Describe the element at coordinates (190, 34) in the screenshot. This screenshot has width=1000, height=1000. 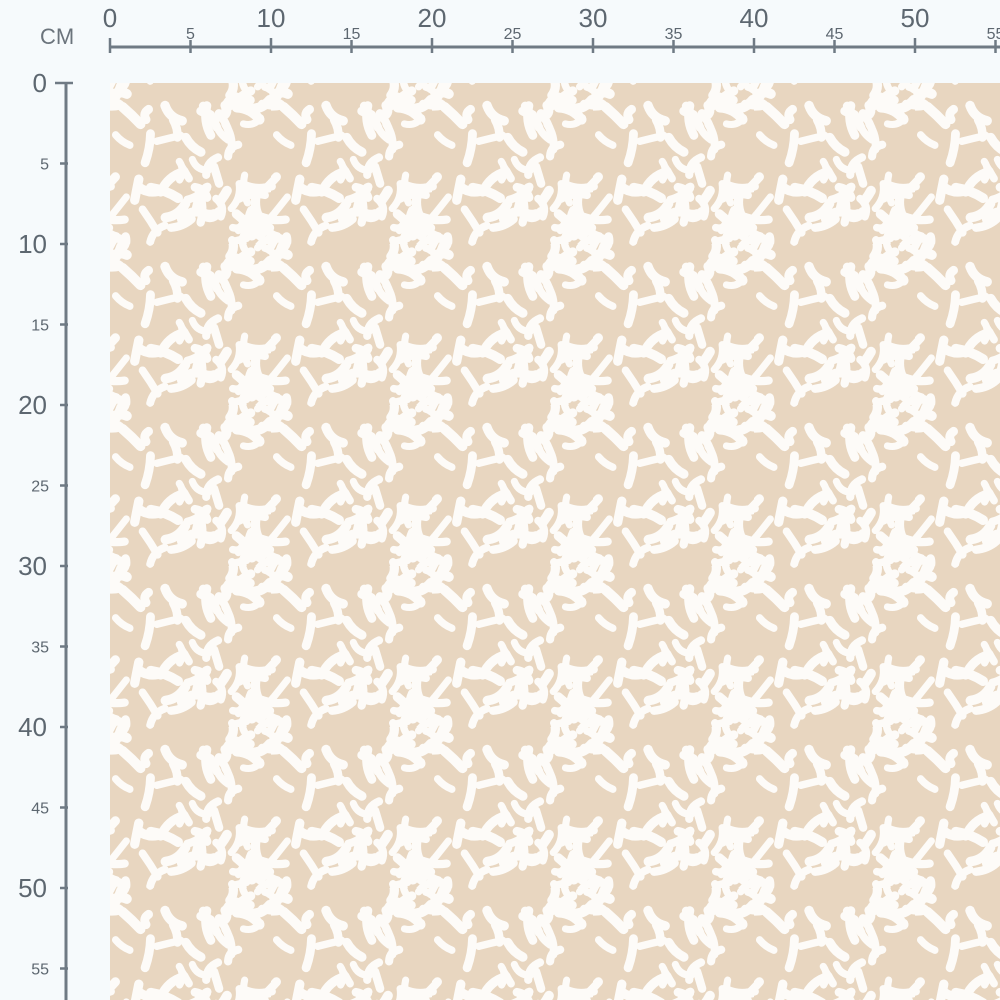
I see `top-ruler-label: 5` at that location.